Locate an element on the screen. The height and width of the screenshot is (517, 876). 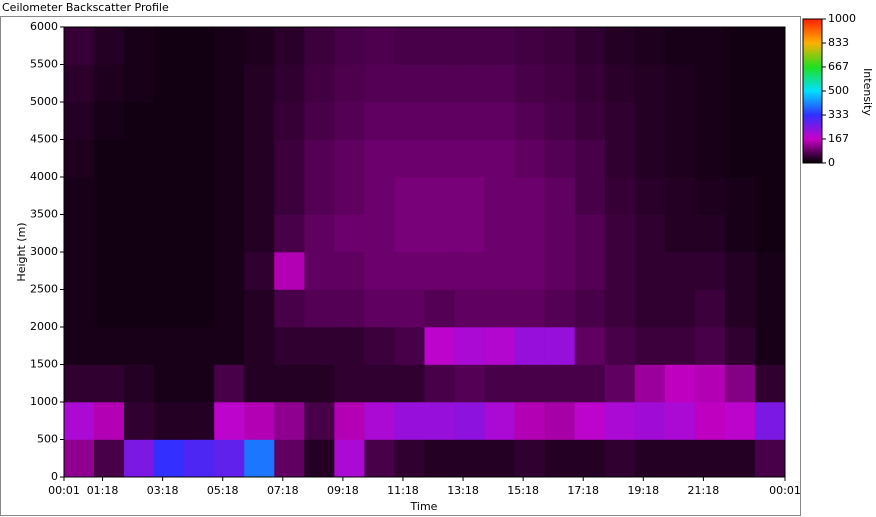
colorbar-tick-label: 500 is located at coordinates (838, 90).